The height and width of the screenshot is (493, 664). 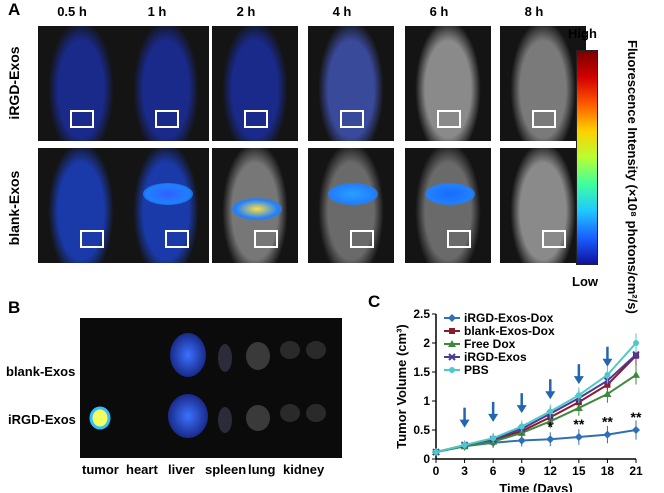 What do you see at coordinates (636, 471) in the screenshot?
I see `x-tick-label: 21` at bounding box center [636, 471].